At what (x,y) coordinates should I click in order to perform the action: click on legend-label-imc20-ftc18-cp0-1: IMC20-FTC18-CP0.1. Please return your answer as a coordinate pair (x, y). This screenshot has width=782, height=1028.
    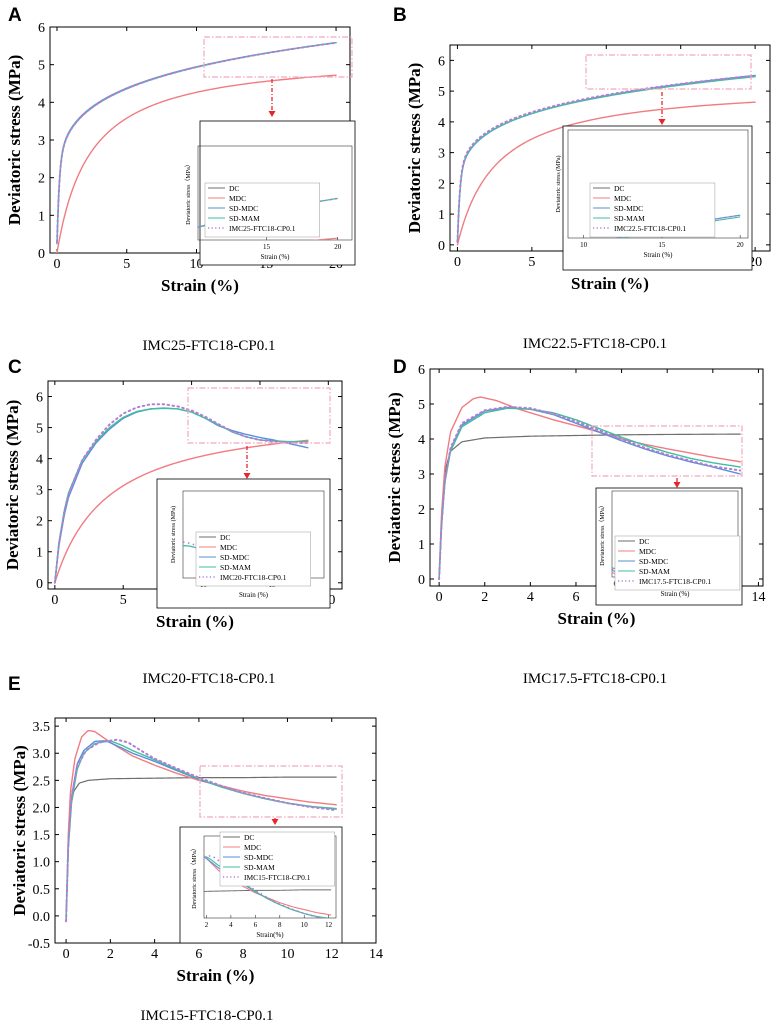
    Looking at the image, I should click on (253, 577).